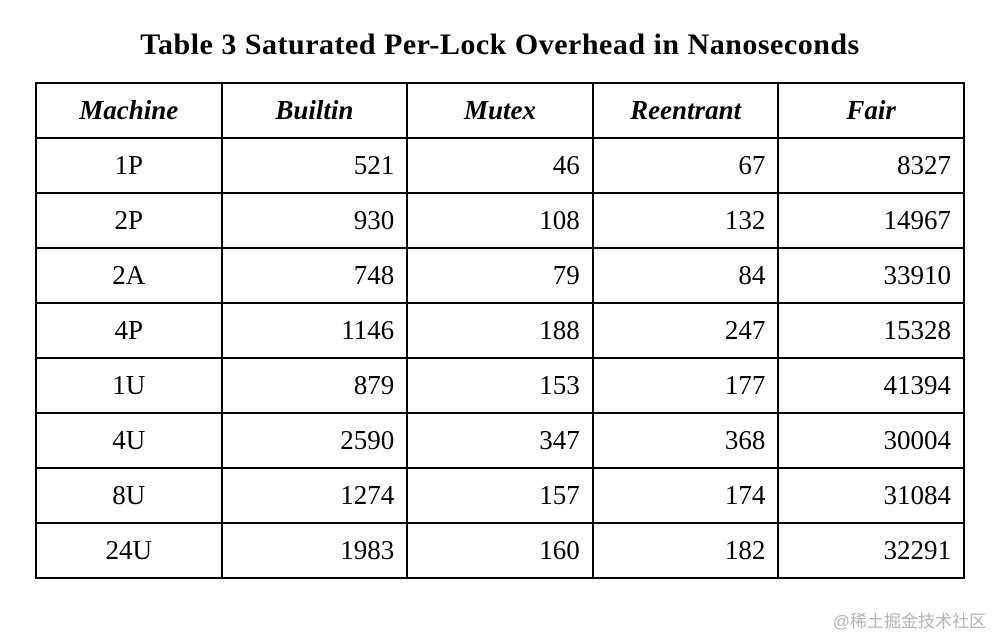 This screenshot has width=1000, height=640. What do you see at coordinates (685, 550) in the screenshot?
I see `reentrant-cell: 182` at bounding box center [685, 550].